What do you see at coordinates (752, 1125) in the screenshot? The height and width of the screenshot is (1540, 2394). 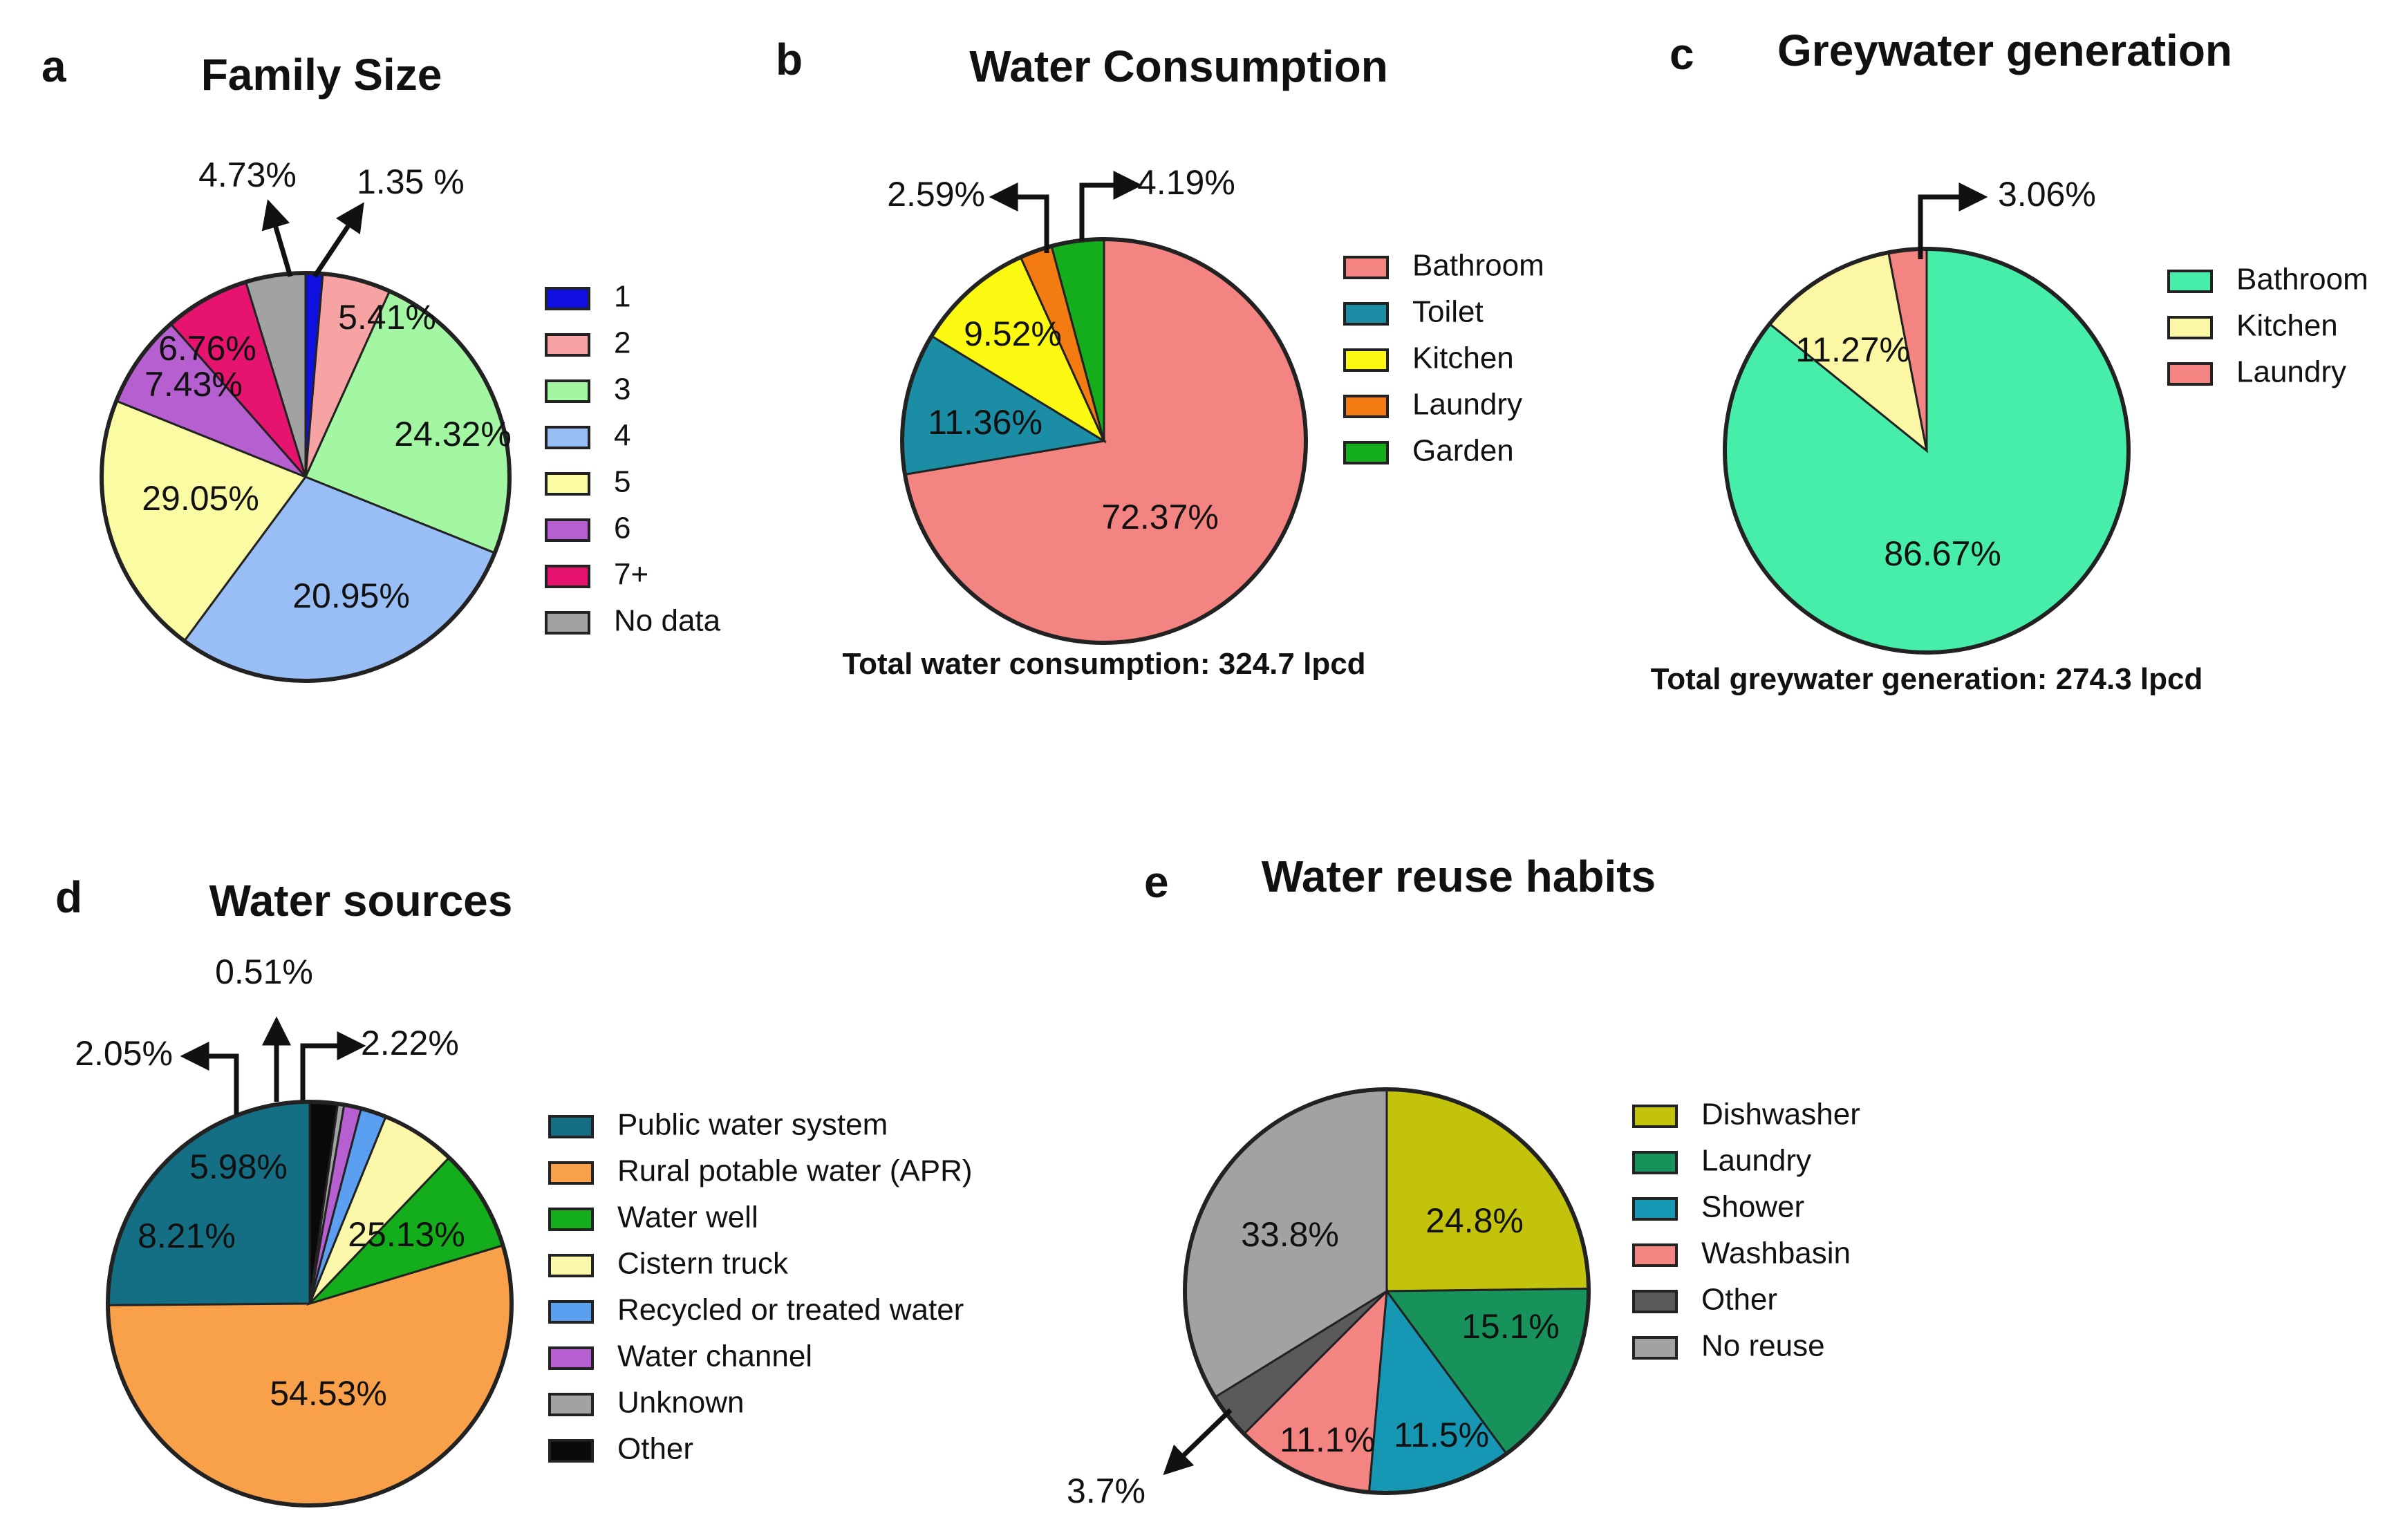 I see `legend-label-public-water-system: Public water system` at bounding box center [752, 1125].